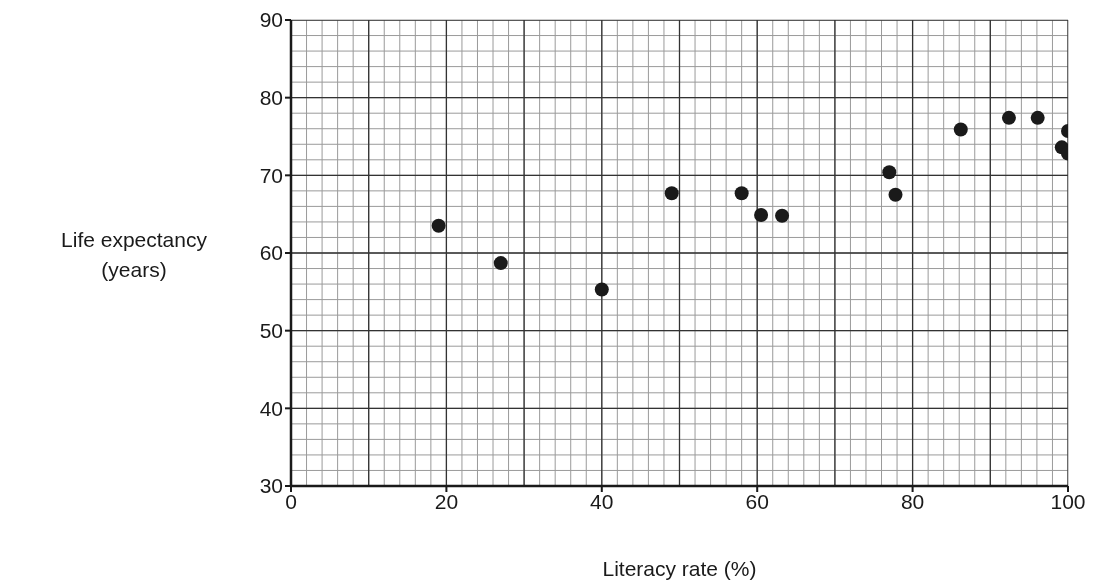 The height and width of the screenshot is (584, 1098). What do you see at coordinates (446, 501) in the screenshot?
I see `x-tick-label: 20` at bounding box center [446, 501].